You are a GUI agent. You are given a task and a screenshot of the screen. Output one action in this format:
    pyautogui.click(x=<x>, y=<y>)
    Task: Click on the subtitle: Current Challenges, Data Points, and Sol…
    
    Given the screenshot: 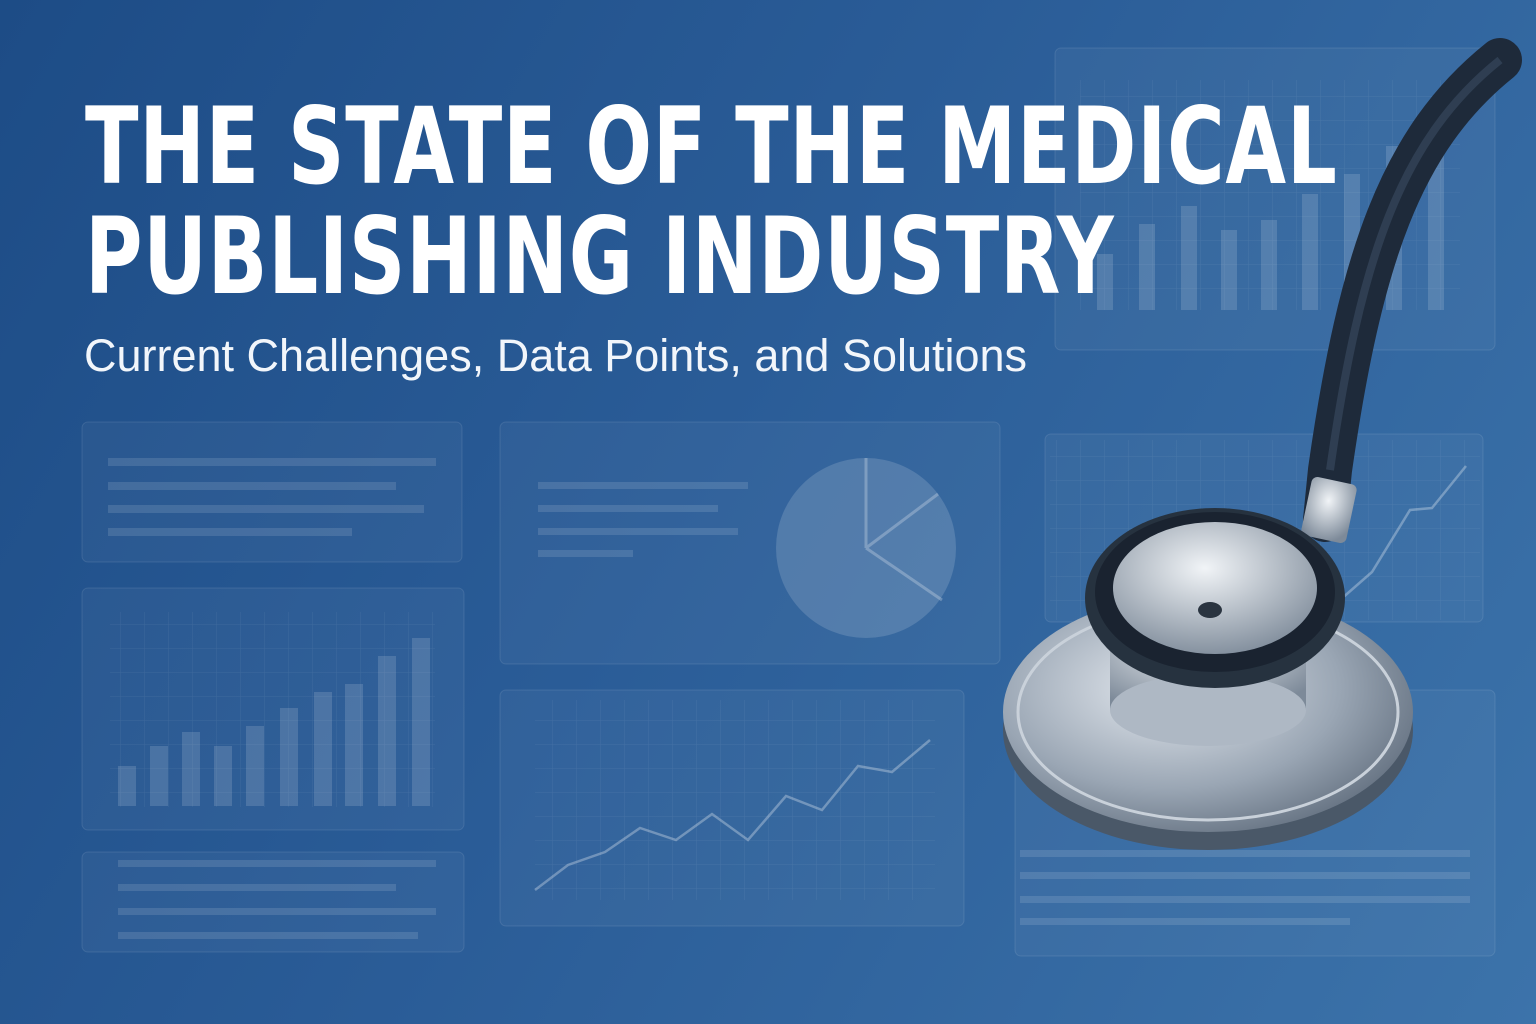 What is the action you would take?
    pyautogui.click(x=556, y=355)
    